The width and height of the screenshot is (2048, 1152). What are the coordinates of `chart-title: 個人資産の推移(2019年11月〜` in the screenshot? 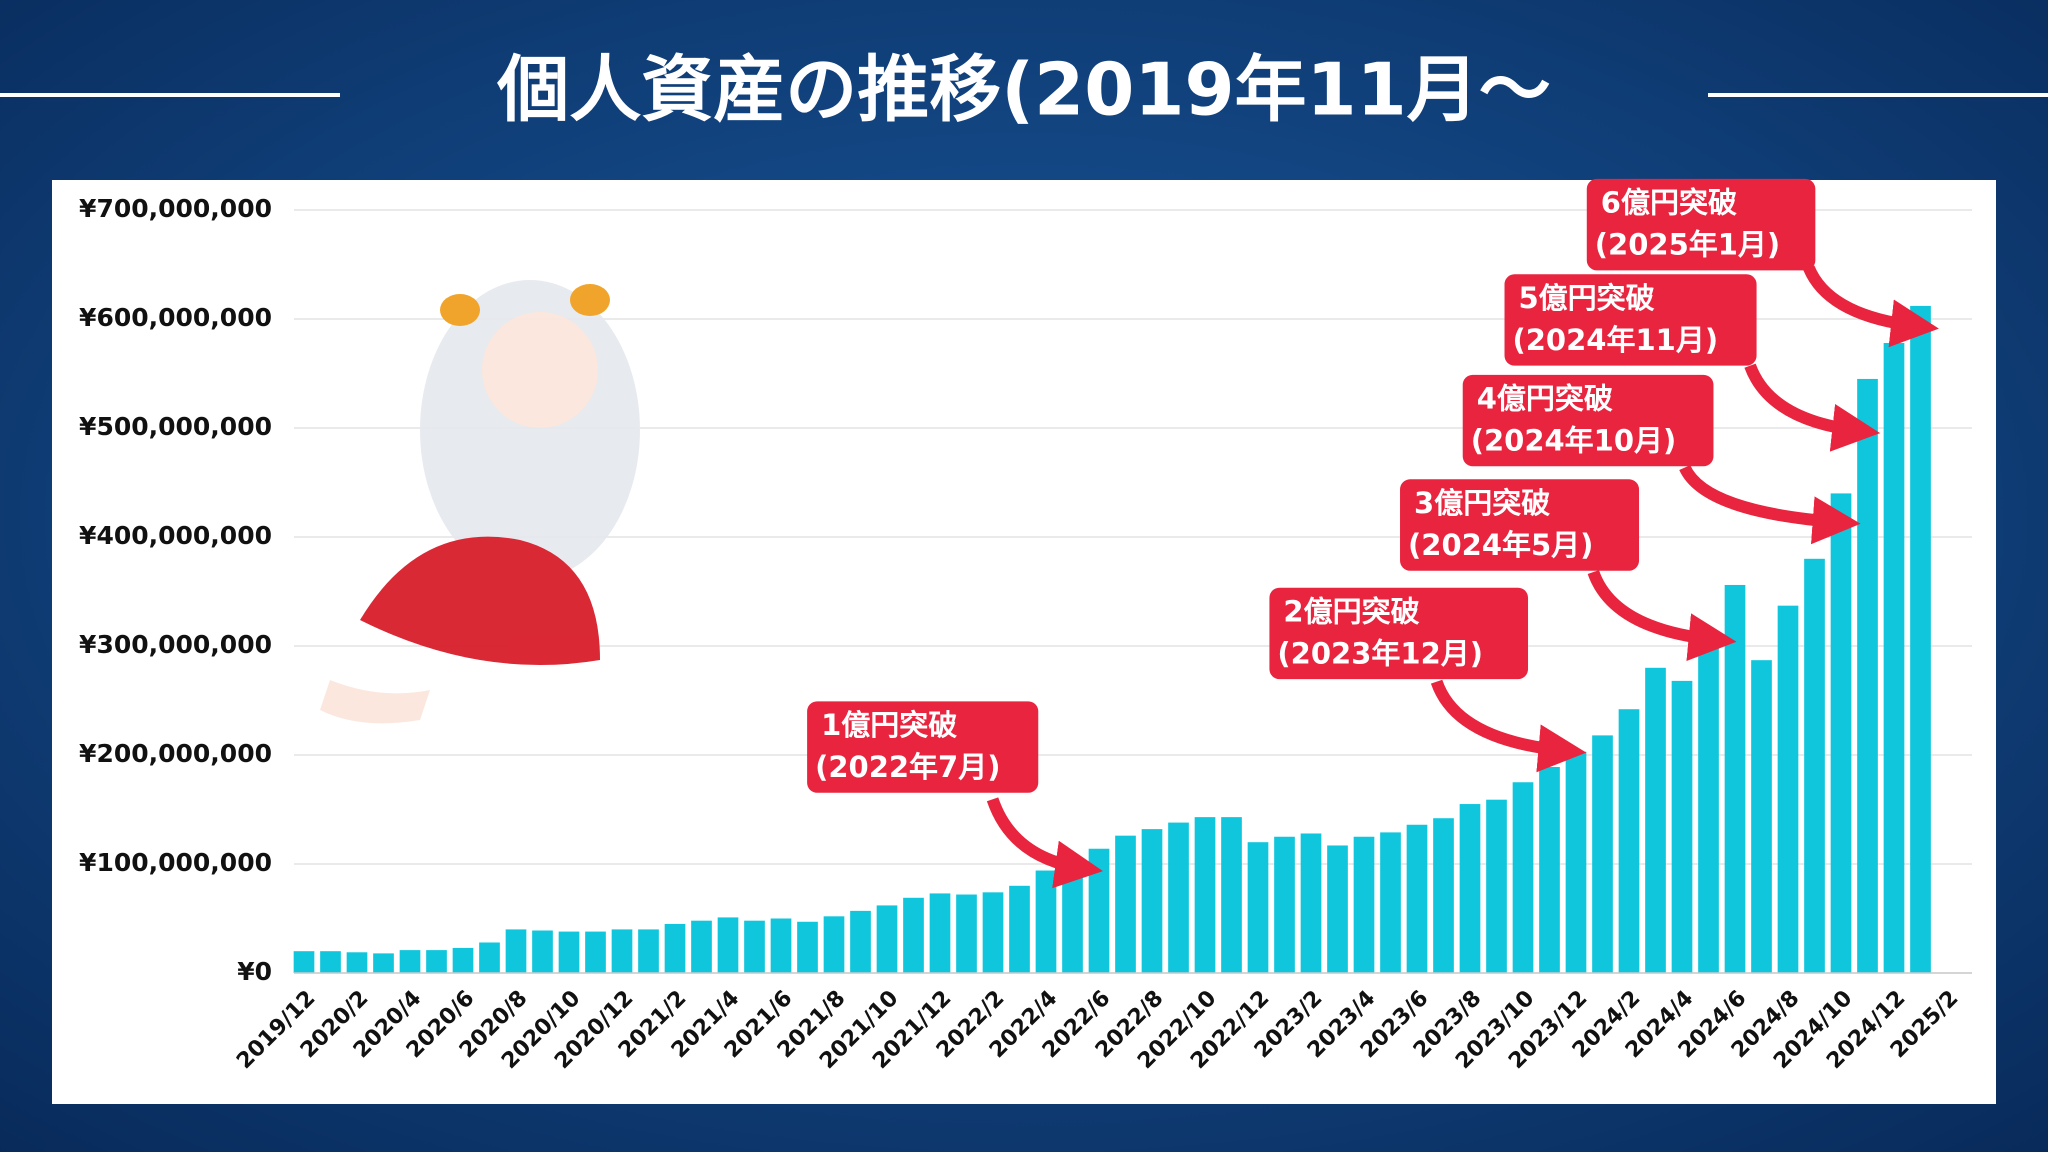 It's located at (1023, 90).